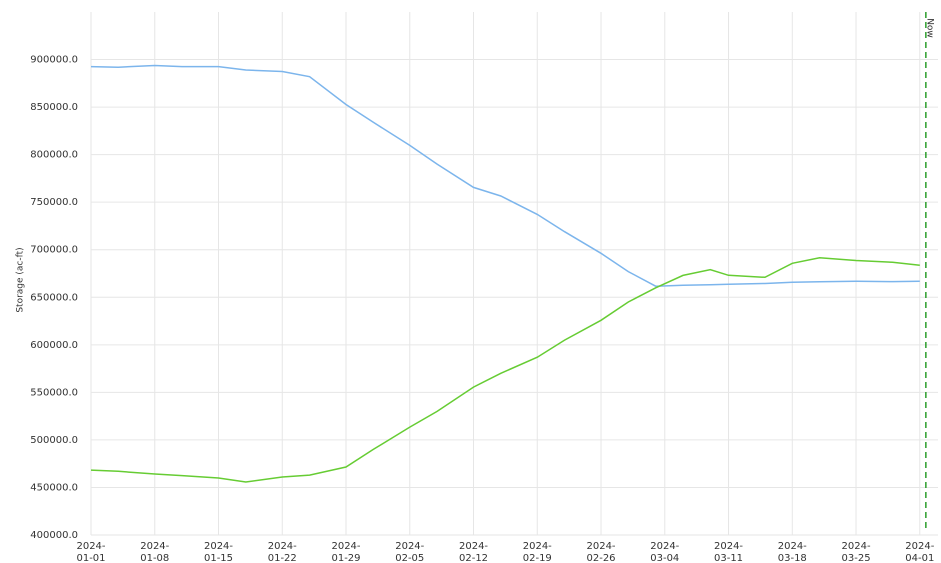 The height and width of the screenshot is (563, 941). What do you see at coordinates (410, 552) in the screenshot?
I see `x-tick-label: 2024-02-05` at bounding box center [410, 552].